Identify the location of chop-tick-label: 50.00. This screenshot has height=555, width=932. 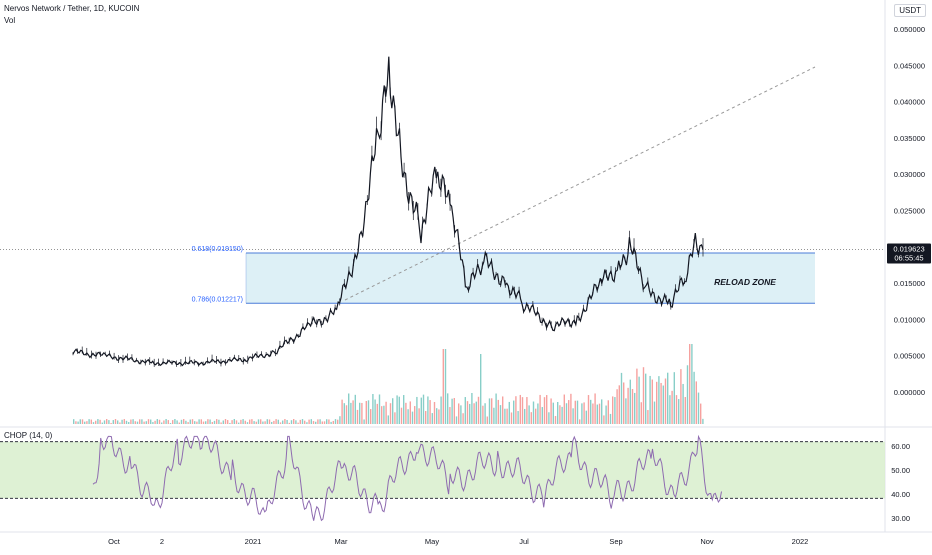
(900, 470).